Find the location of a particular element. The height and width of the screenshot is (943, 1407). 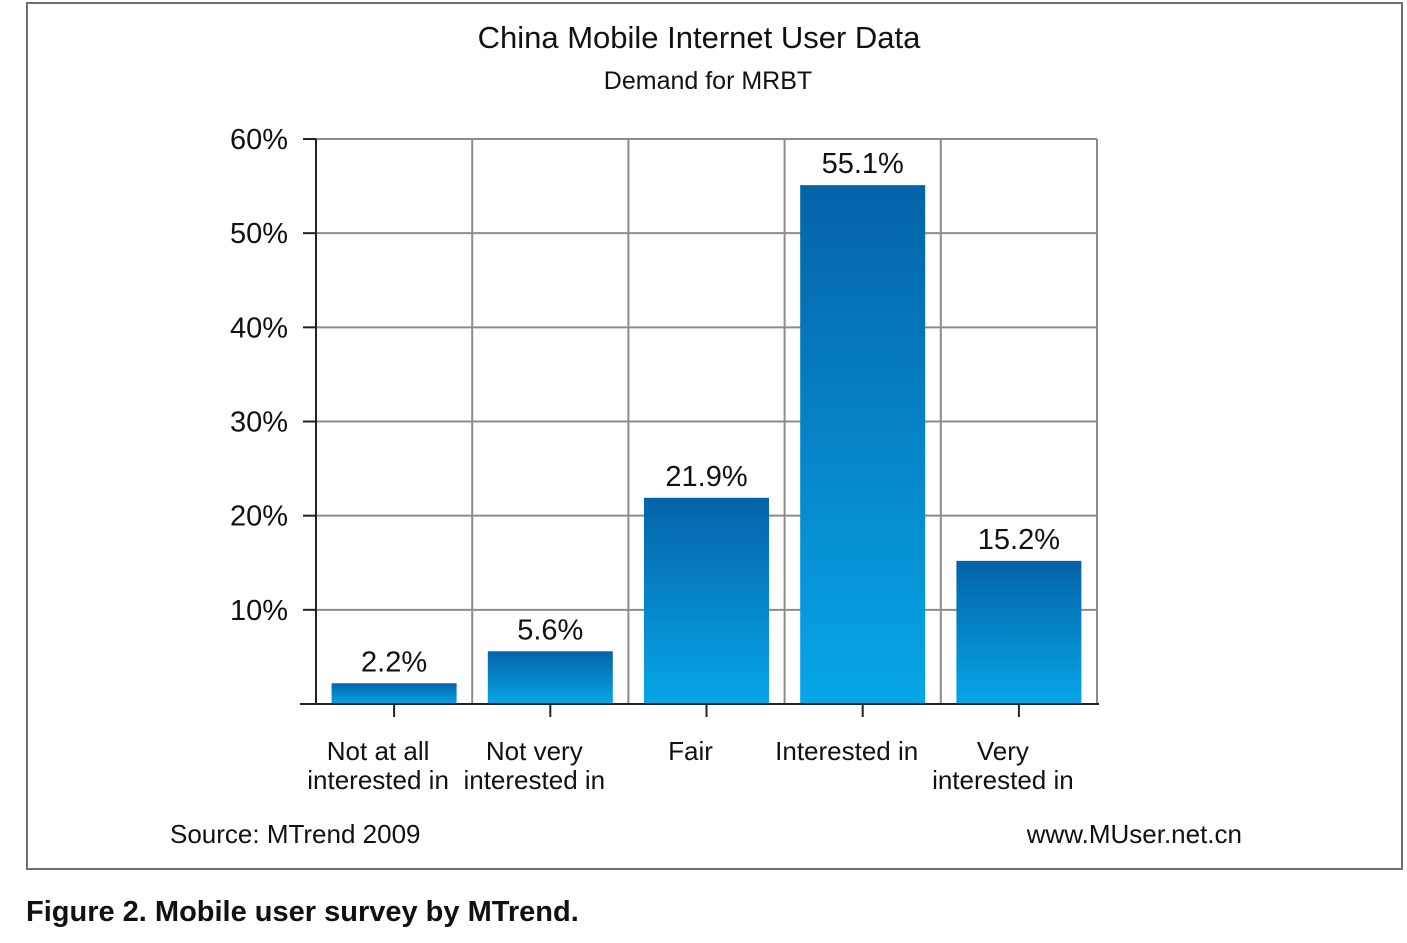

x-tick-label: Interested in is located at coordinates (846, 751).